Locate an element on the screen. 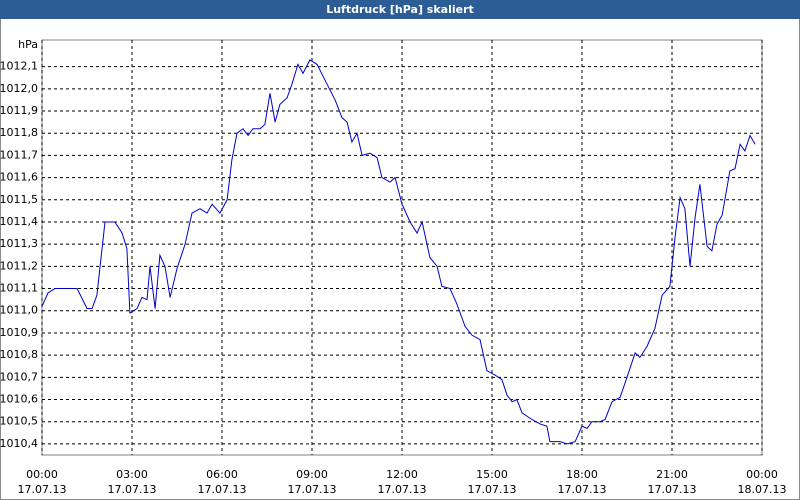 The width and height of the screenshot is (800, 500). y-tick-label: 1011,6 is located at coordinates (19, 177).